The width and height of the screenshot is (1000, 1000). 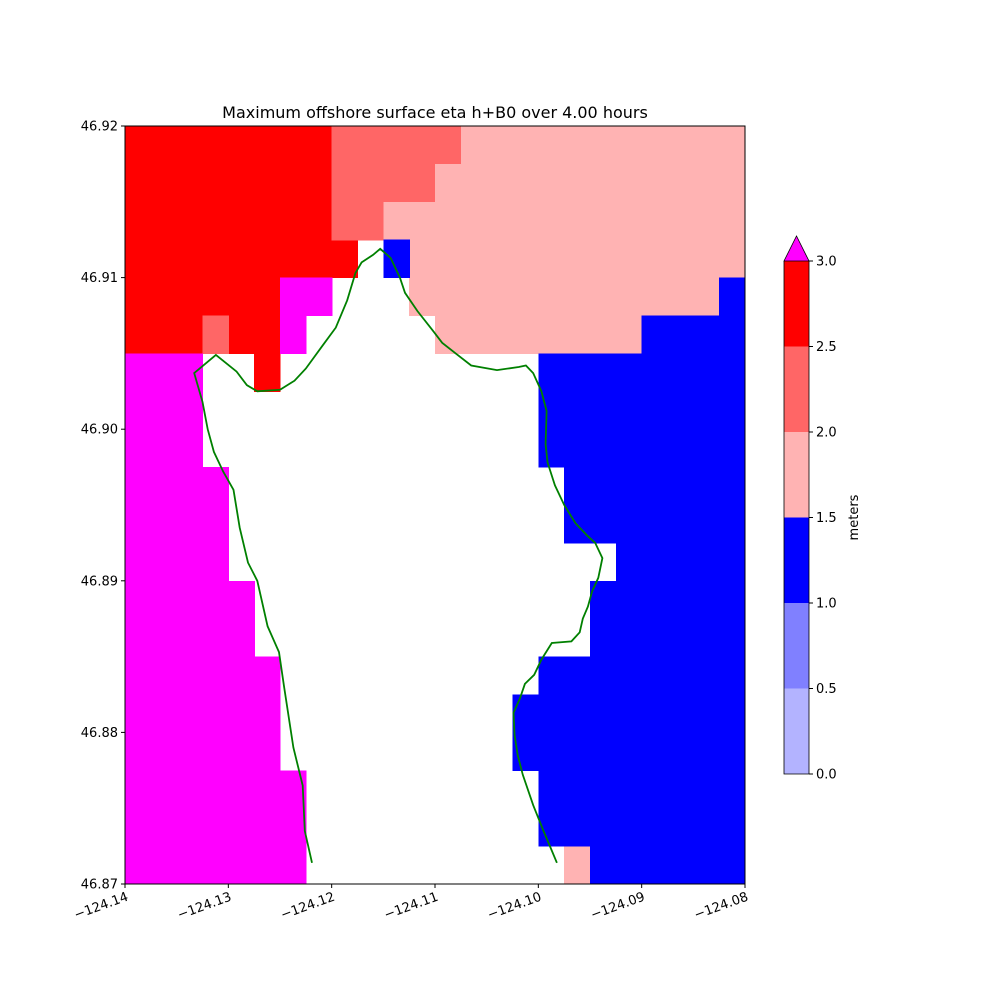 What do you see at coordinates (826, 347) in the screenshot?
I see `colorbar-tick-label: 2.5` at bounding box center [826, 347].